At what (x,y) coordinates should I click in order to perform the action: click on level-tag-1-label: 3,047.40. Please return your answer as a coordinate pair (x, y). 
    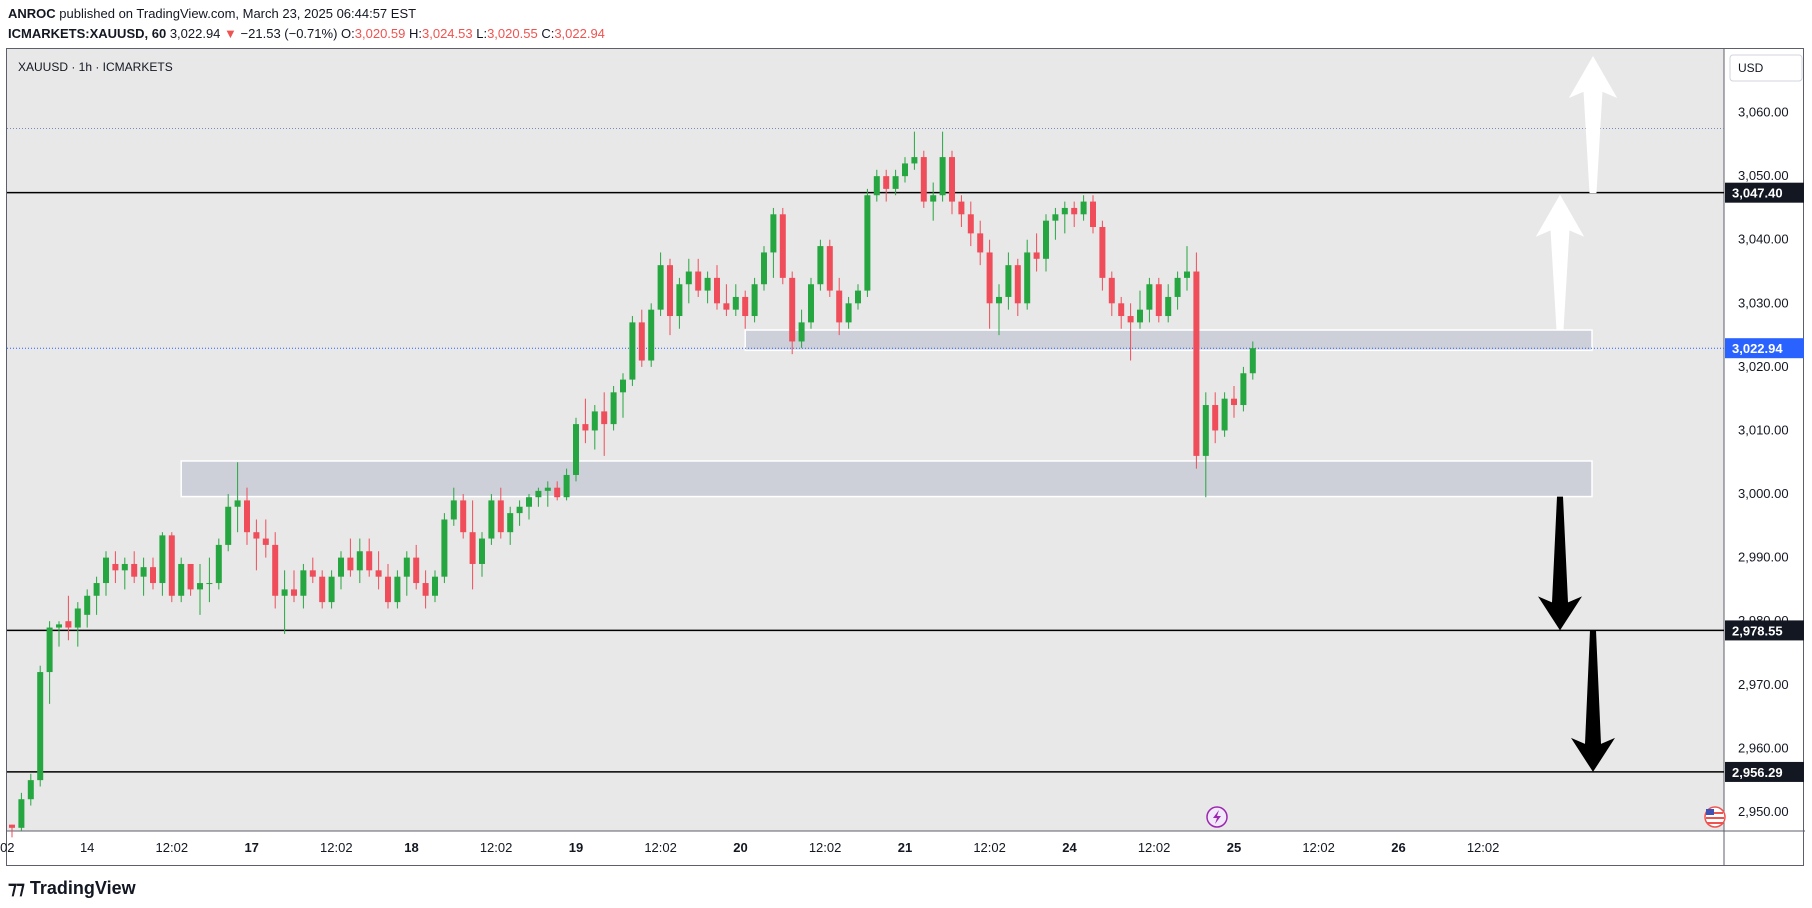
    Looking at the image, I should click on (1757, 193).